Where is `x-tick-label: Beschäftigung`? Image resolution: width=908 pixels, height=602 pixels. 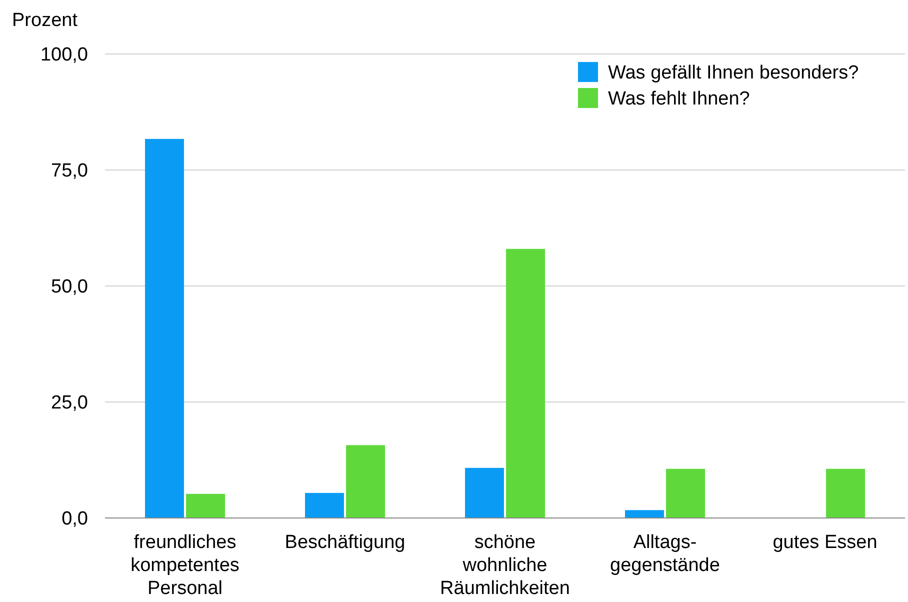
x-tick-label: Beschäftigung is located at coordinates (345, 542).